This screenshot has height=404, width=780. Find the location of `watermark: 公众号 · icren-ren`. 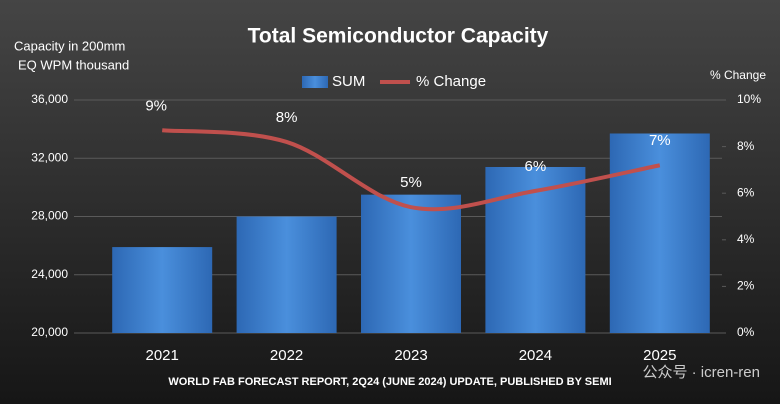

watermark: 公众号 · icren-ren is located at coordinates (701, 372).